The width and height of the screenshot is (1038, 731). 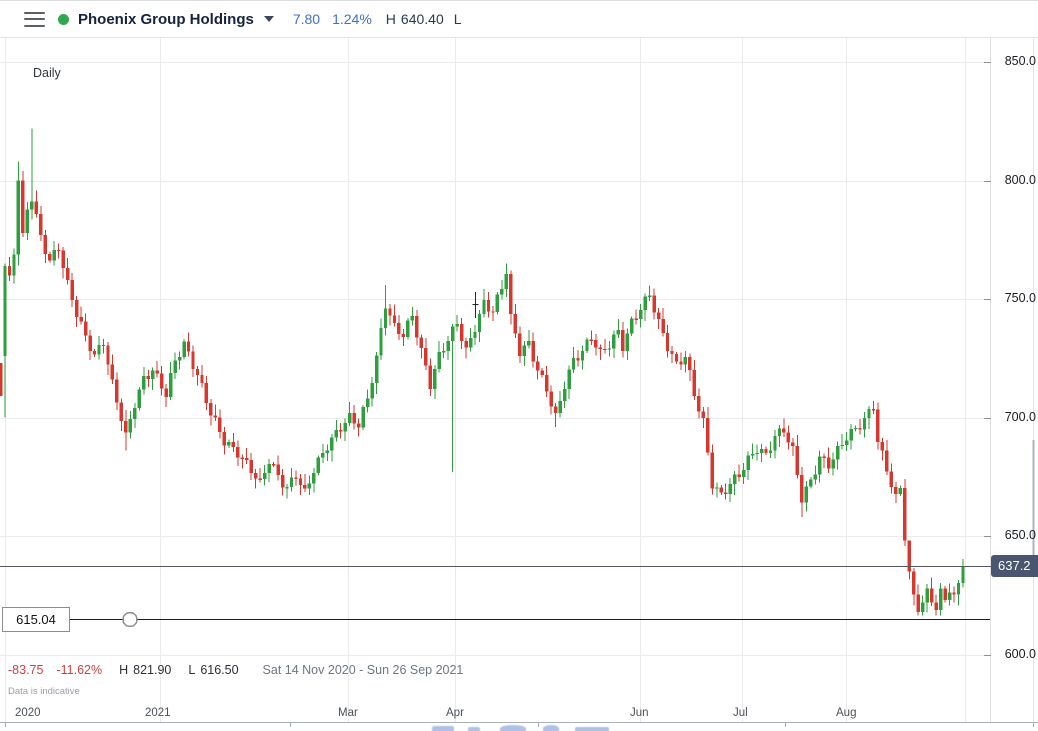 I want to click on time-axis-label: Jul, so click(x=740, y=713).